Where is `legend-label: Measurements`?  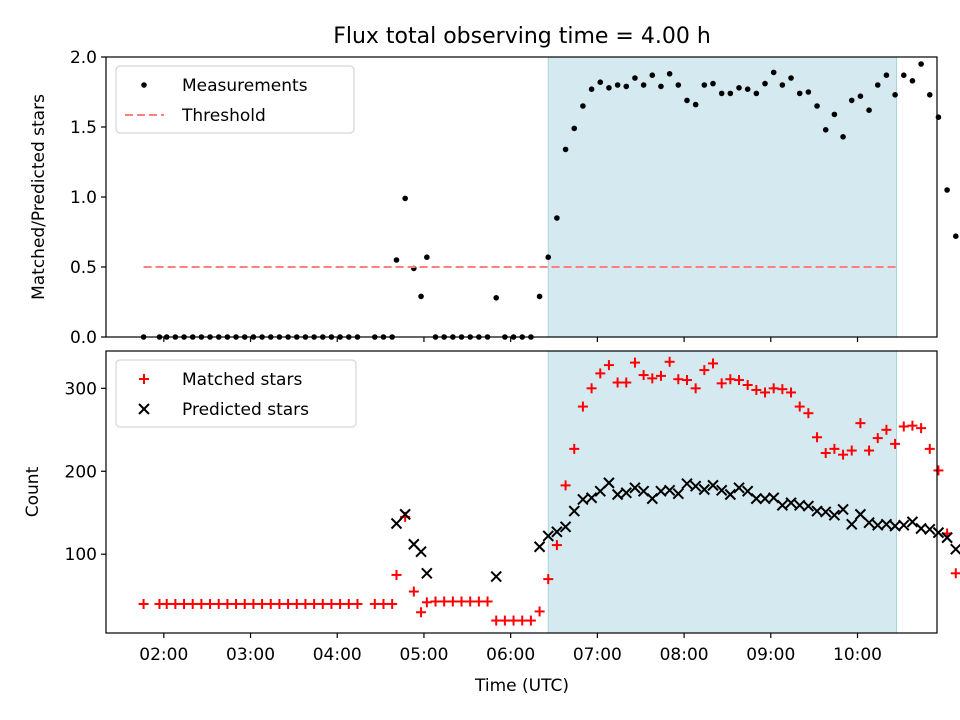 legend-label: Measurements is located at coordinates (245, 86).